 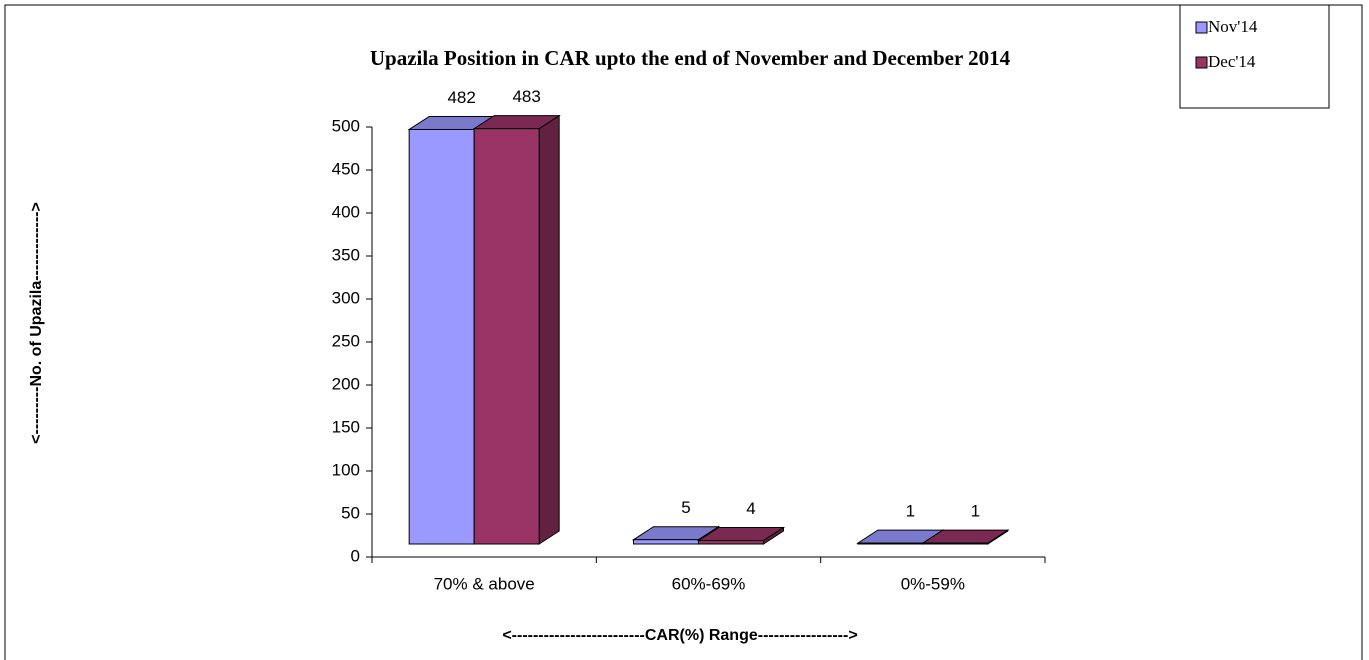 What do you see at coordinates (355, 555) in the screenshot?
I see `y-tick-label: 0` at bounding box center [355, 555].